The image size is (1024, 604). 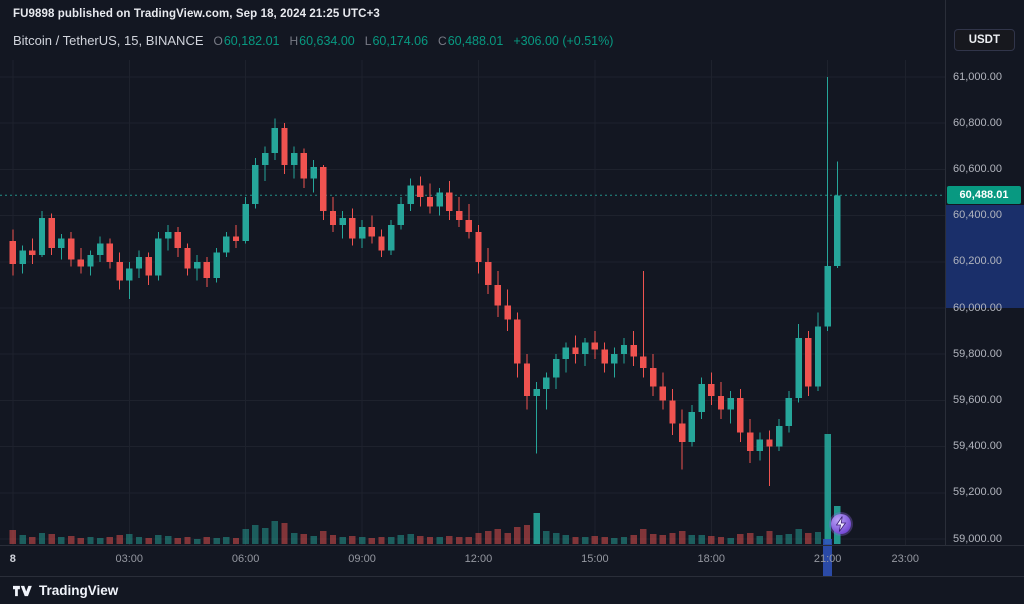 What do you see at coordinates (977, 353) in the screenshot?
I see `price-axis-label: 59,800.00` at bounding box center [977, 353].